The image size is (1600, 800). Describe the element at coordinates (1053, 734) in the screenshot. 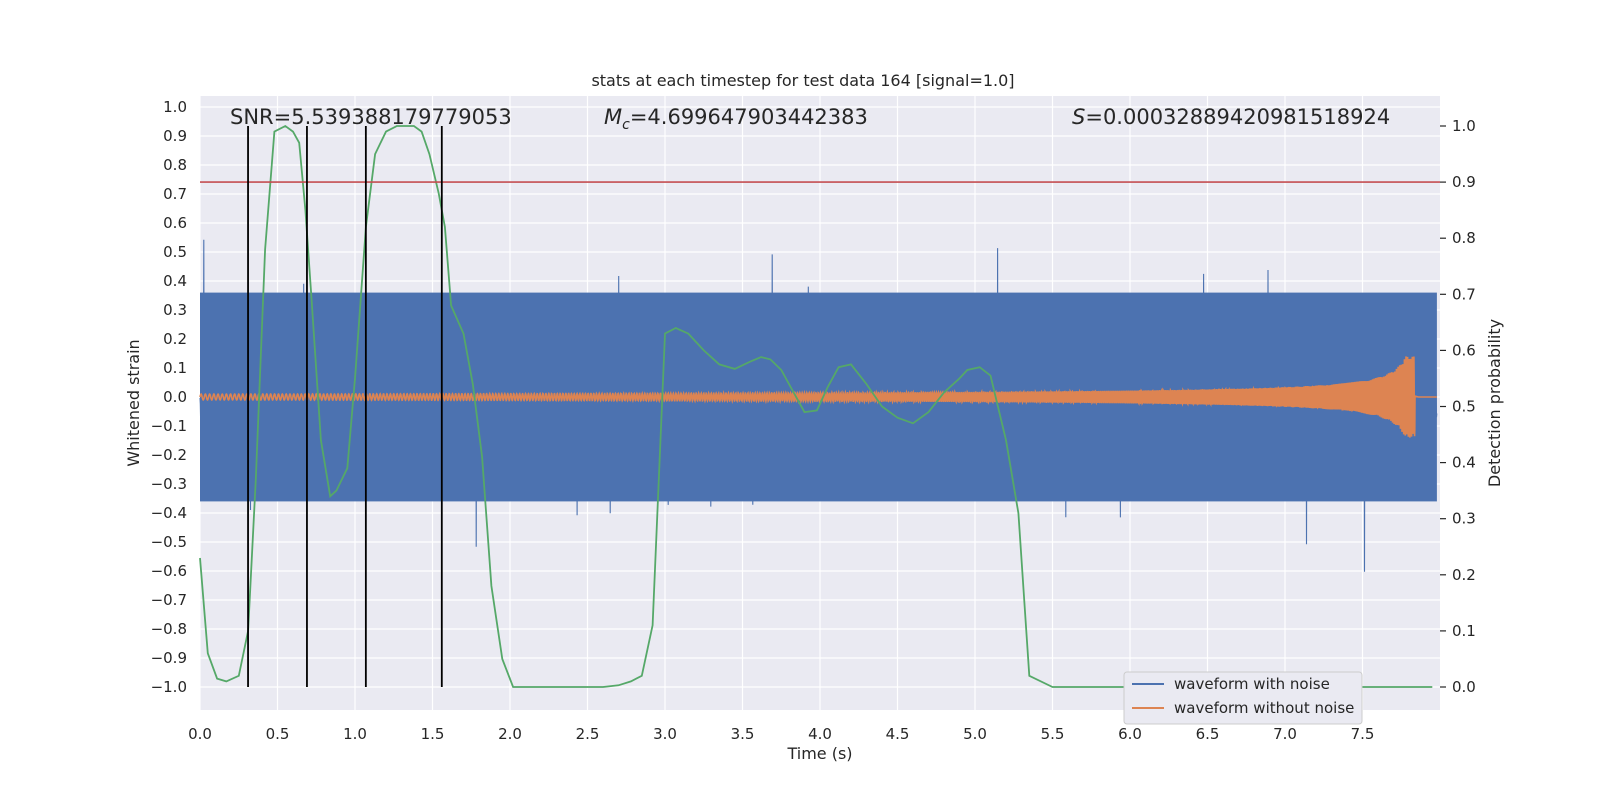

I see `x-tick-label: 5.5` at that location.